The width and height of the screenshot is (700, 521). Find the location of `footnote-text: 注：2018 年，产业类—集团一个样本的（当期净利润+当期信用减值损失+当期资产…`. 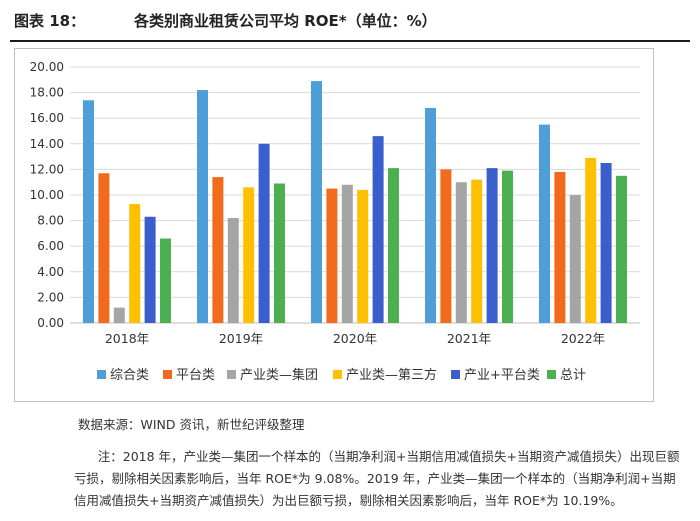

footnote-text: 注：2018 年，产业类—集团一个样本的（当期净利润+当期信用减值损失+当期资产… is located at coordinates (377, 478).